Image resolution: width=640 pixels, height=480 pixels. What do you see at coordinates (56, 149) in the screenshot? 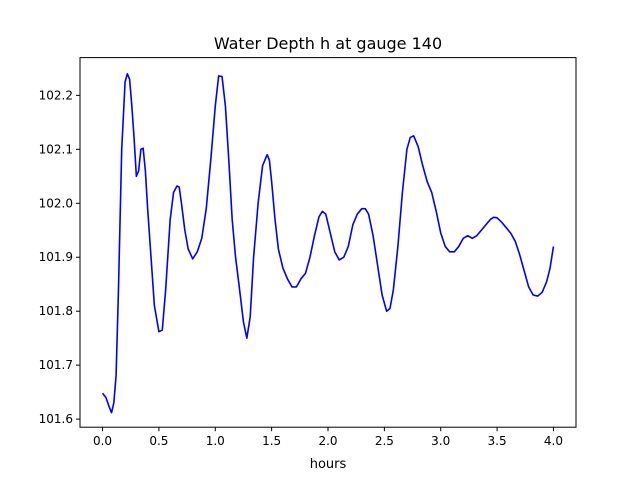
I see `y-tick-label: 102.1` at bounding box center [56, 149].